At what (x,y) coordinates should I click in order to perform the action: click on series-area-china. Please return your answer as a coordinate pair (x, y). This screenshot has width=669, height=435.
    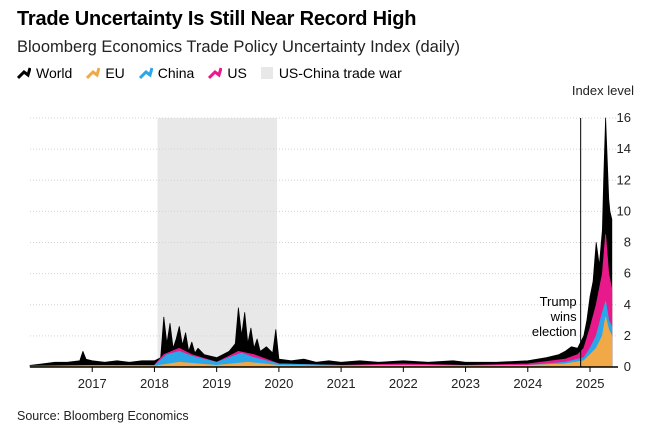
    Looking at the image, I should click on (321, 334).